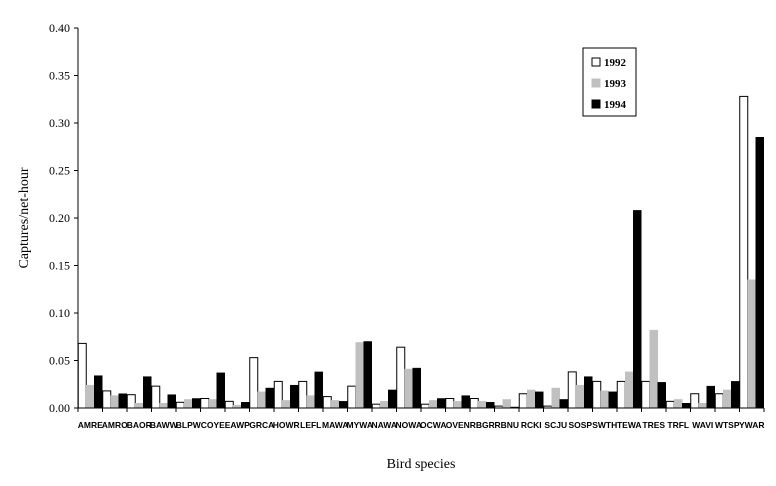 This screenshot has width=776, height=486. I want to click on bar-1992-baww, so click(156, 397).